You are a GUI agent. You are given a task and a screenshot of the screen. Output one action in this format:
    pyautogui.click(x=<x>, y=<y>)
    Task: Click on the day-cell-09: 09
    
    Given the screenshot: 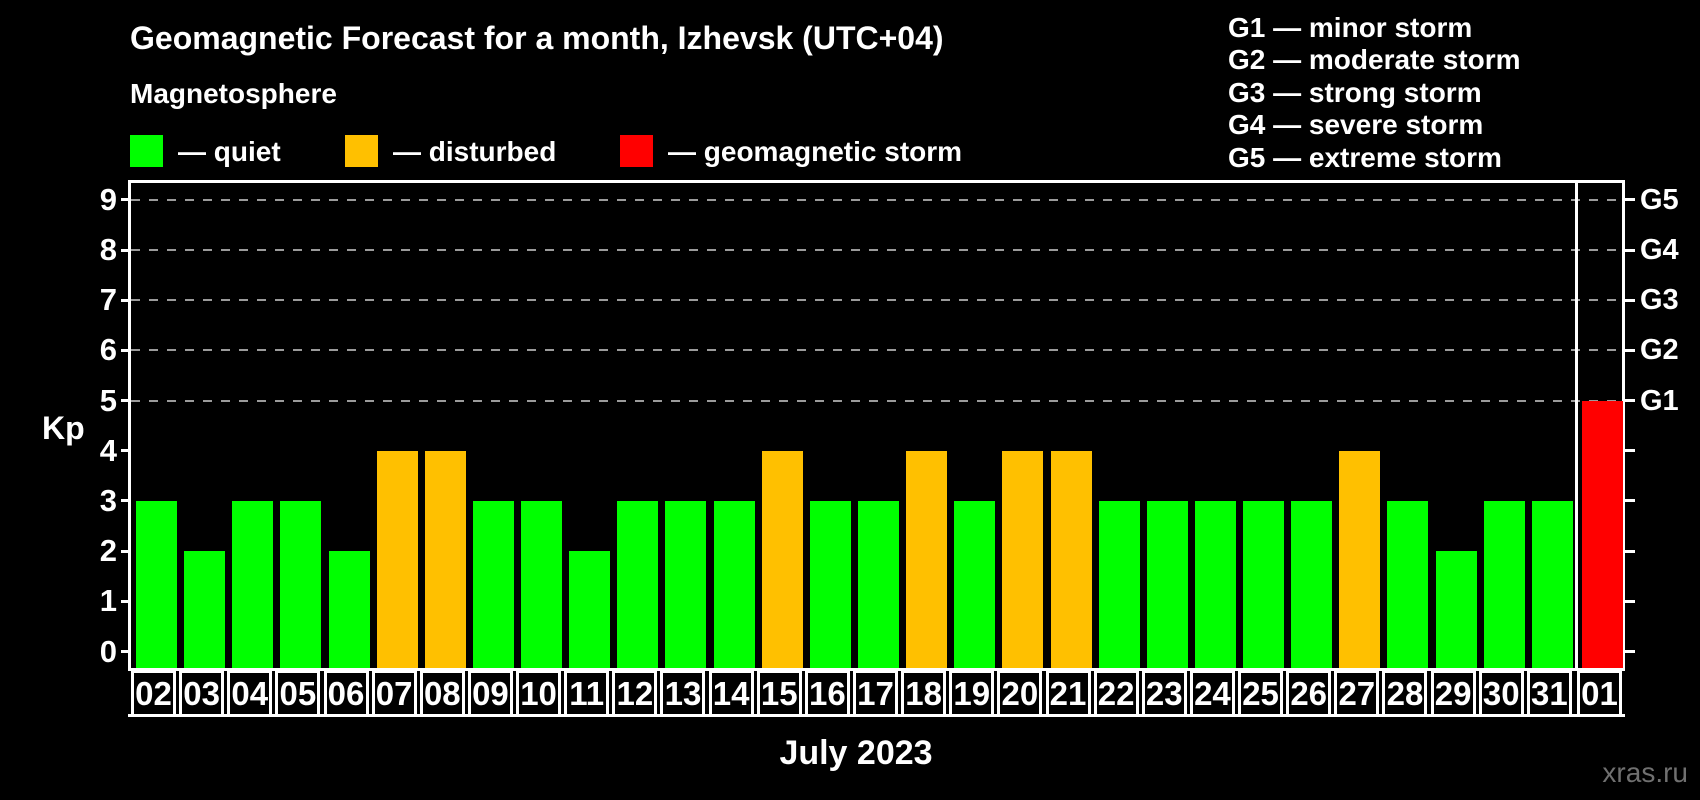 What is the action you would take?
    pyautogui.click(x=490, y=693)
    